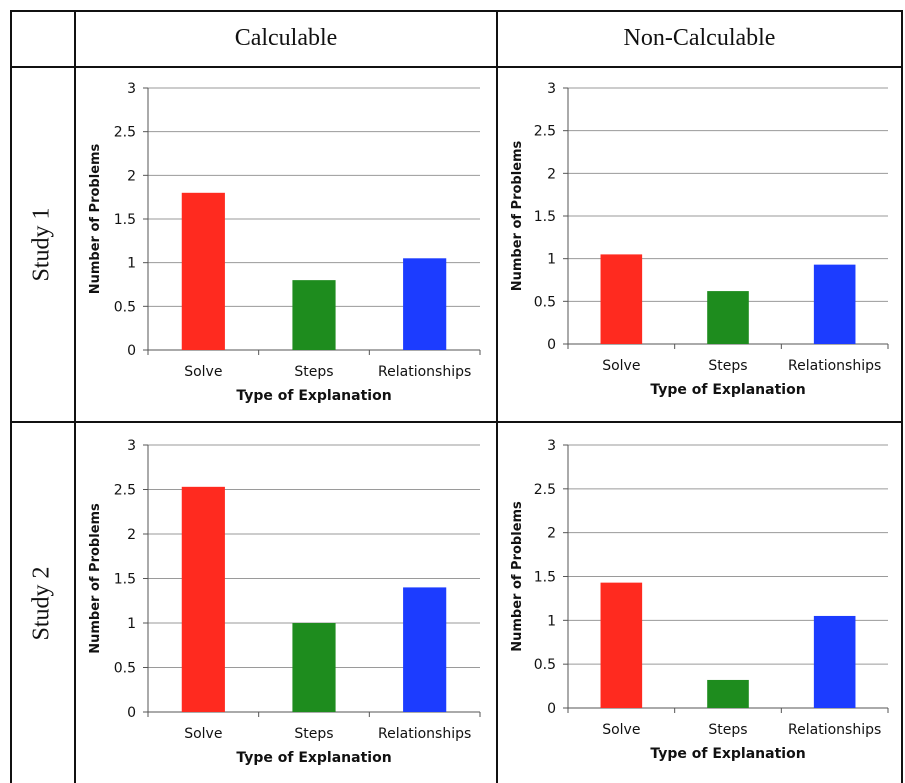 The width and height of the screenshot is (905, 783). I want to click on table-border-col1, so click(75, 396).